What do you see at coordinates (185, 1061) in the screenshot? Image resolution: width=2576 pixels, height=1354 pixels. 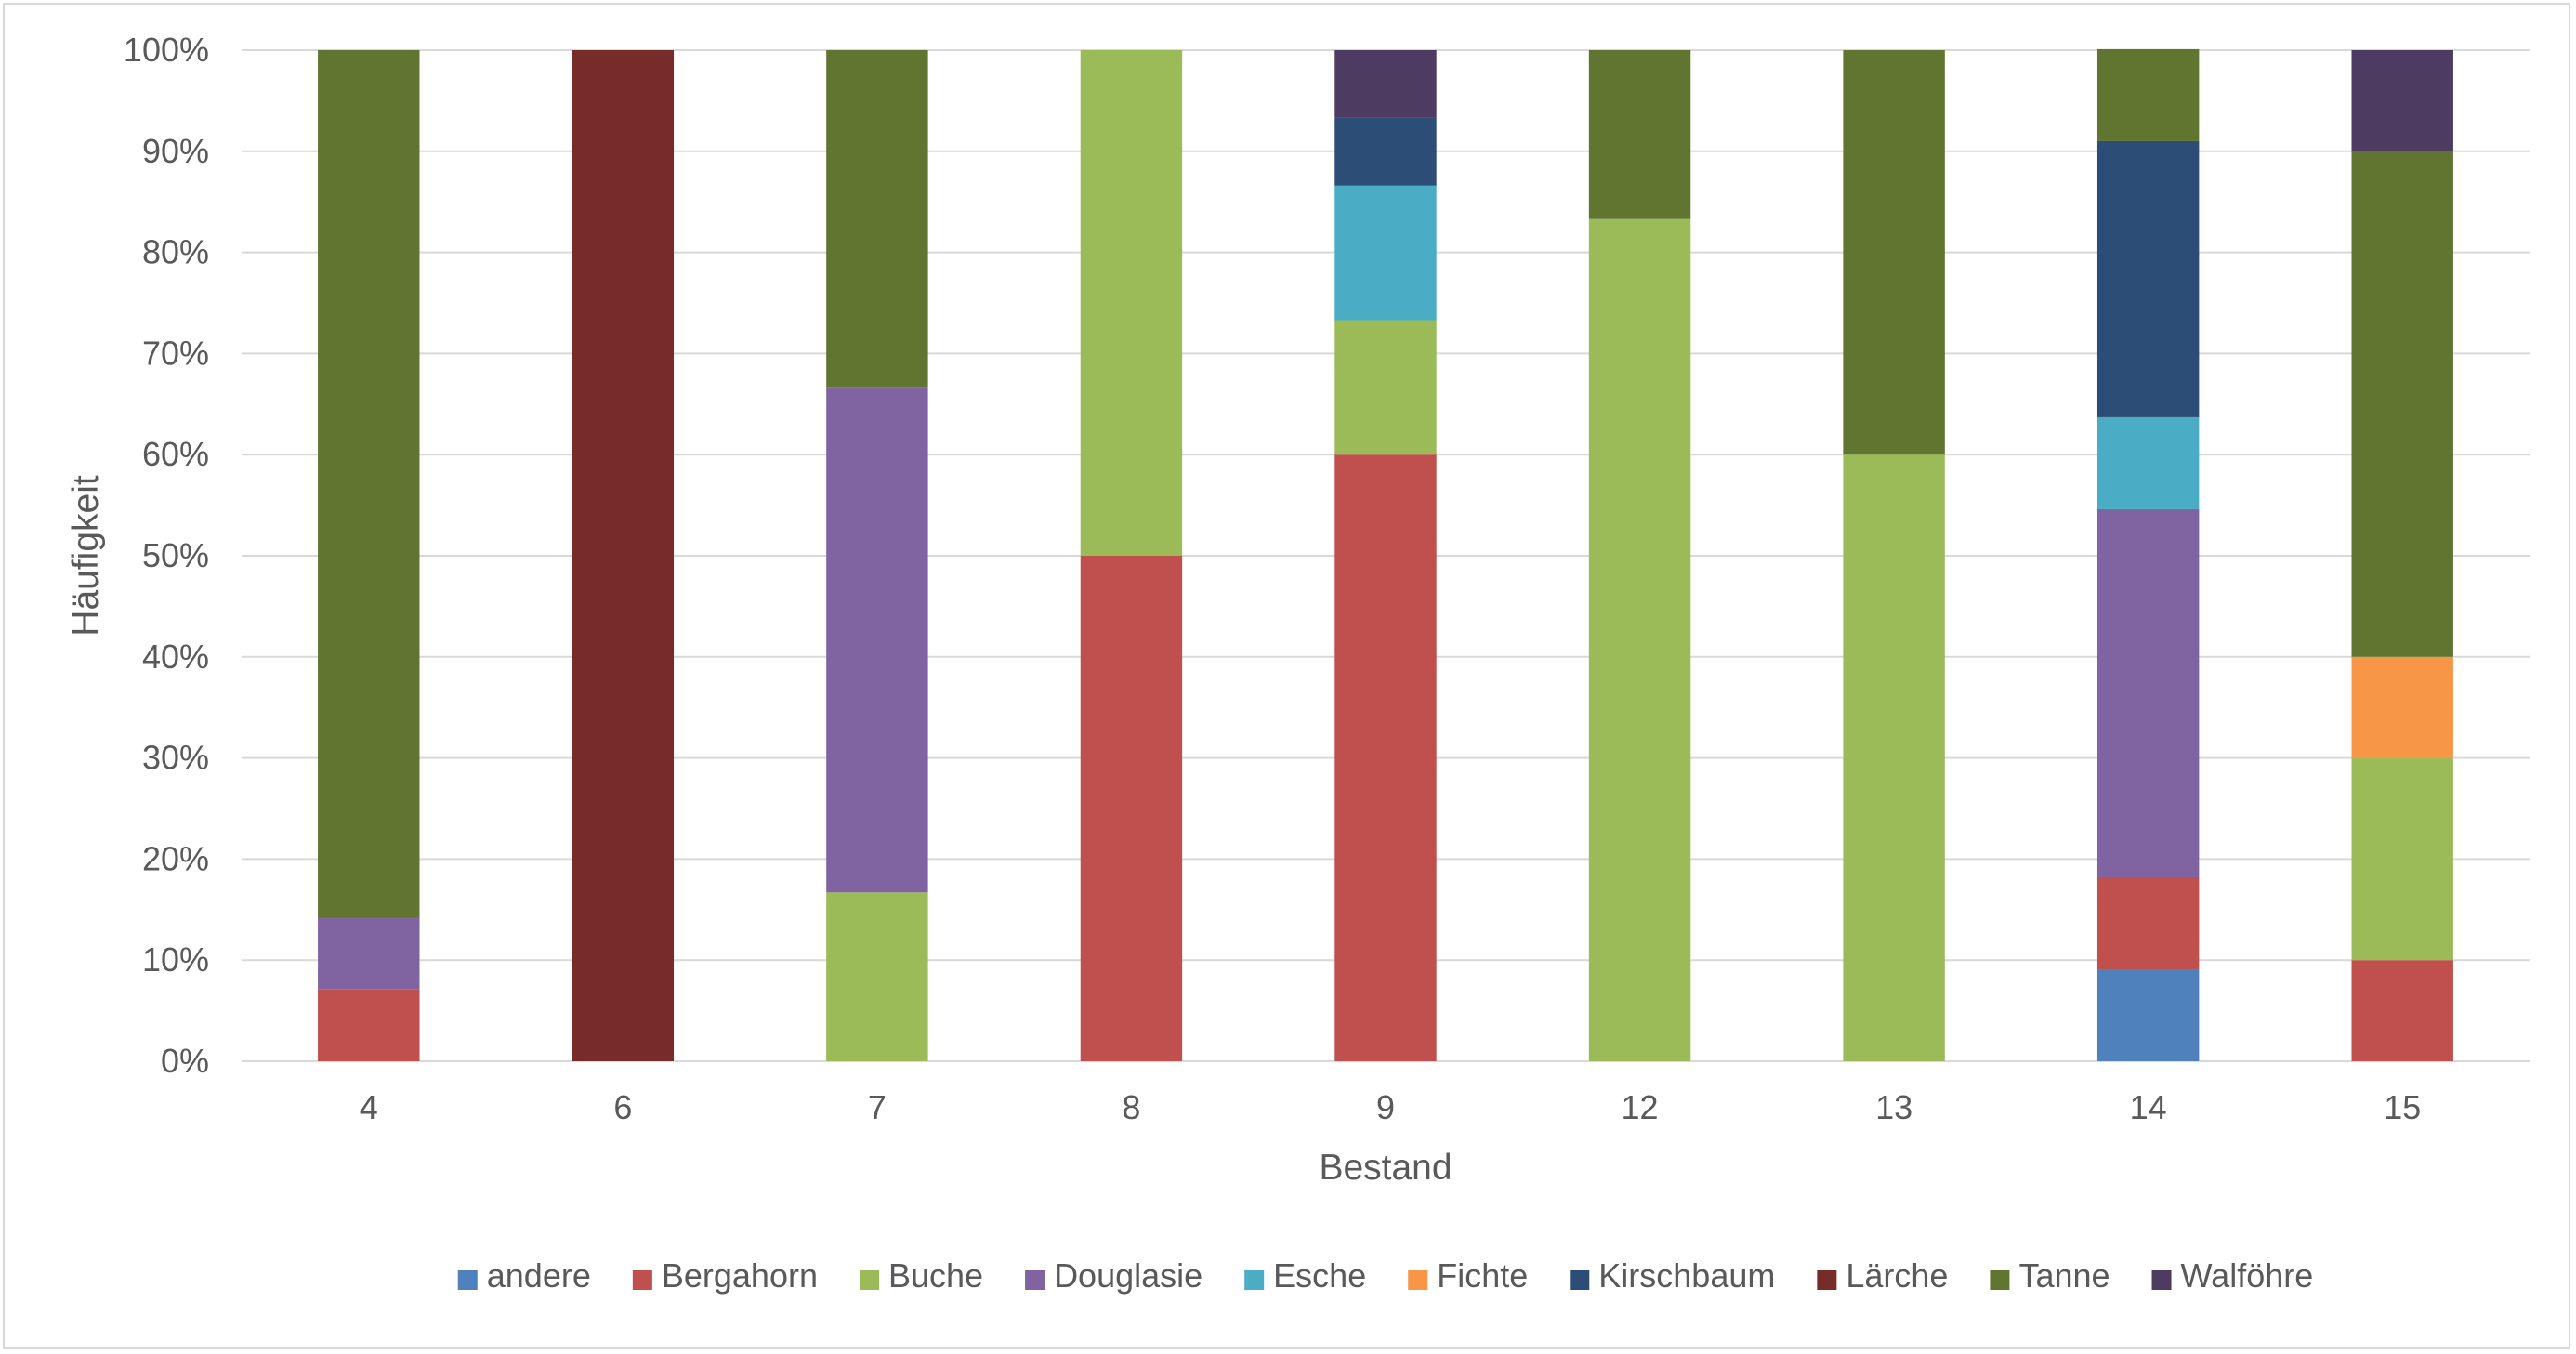 I see `y-tick-label: 0%` at bounding box center [185, 1061].